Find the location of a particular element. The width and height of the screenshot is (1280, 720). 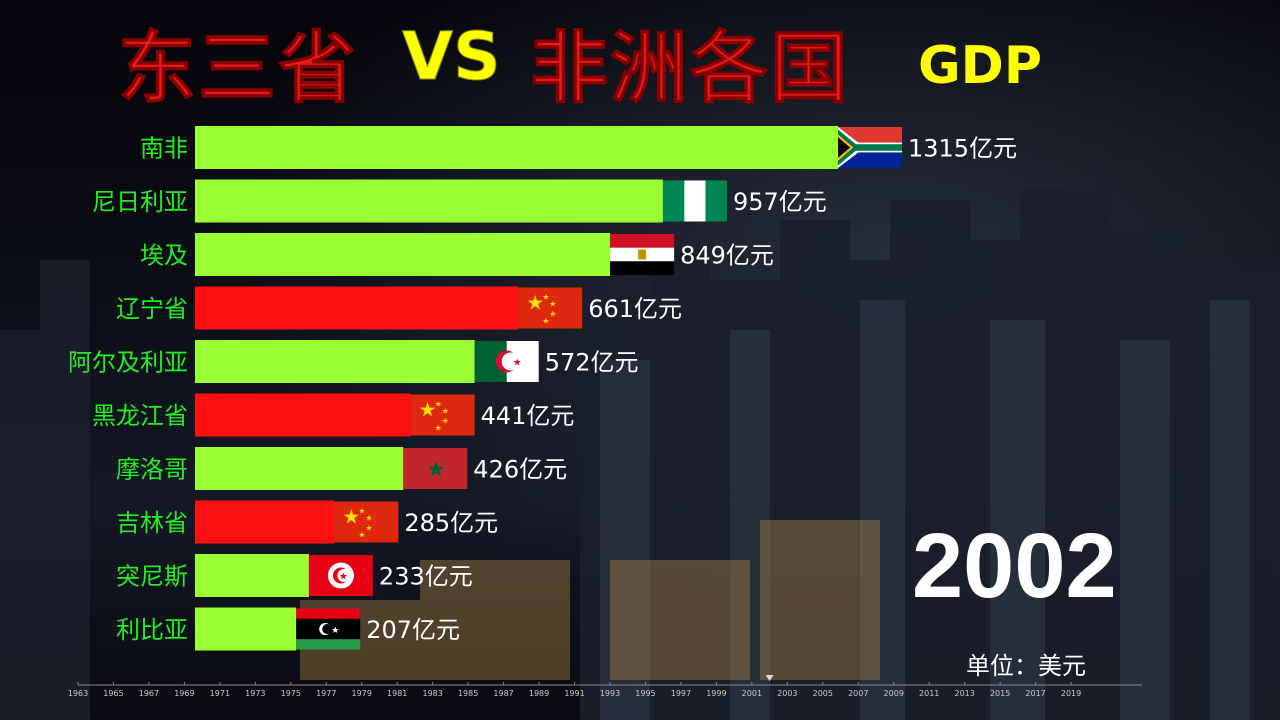

value-label: 441亿元 is located at coordinates (528, 416).